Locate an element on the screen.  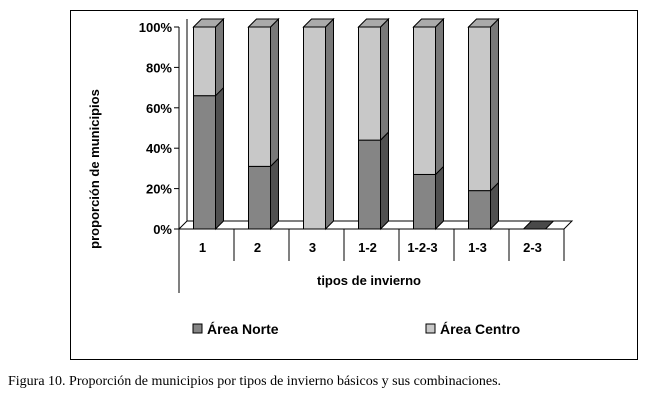
y-tick-label: 40% is located at coordinates (159, 148).